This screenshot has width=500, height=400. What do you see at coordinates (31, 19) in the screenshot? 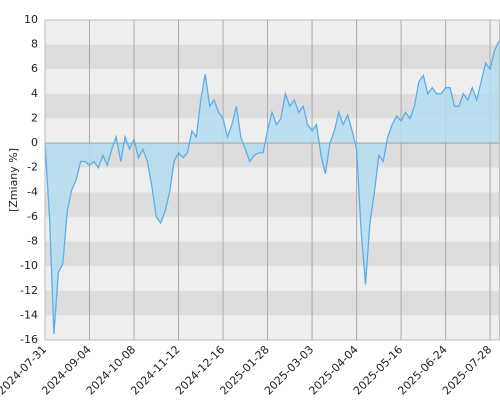
I see `y-tick-label: 10` at bounding box center [31, 19].